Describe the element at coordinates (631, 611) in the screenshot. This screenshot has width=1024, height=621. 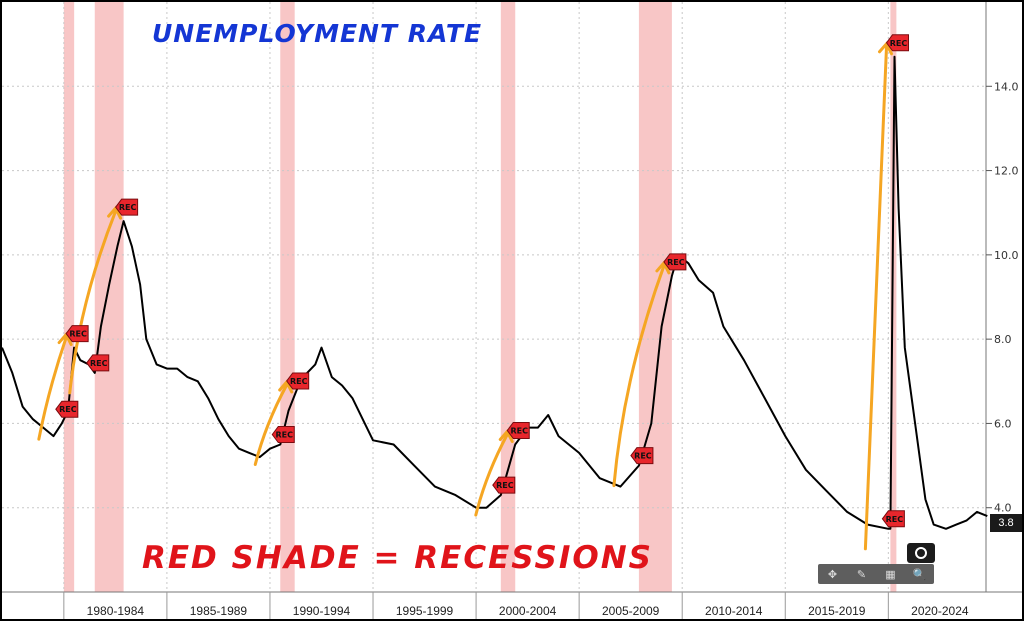
I see `x-tick-label: 2005-2009` at that location.